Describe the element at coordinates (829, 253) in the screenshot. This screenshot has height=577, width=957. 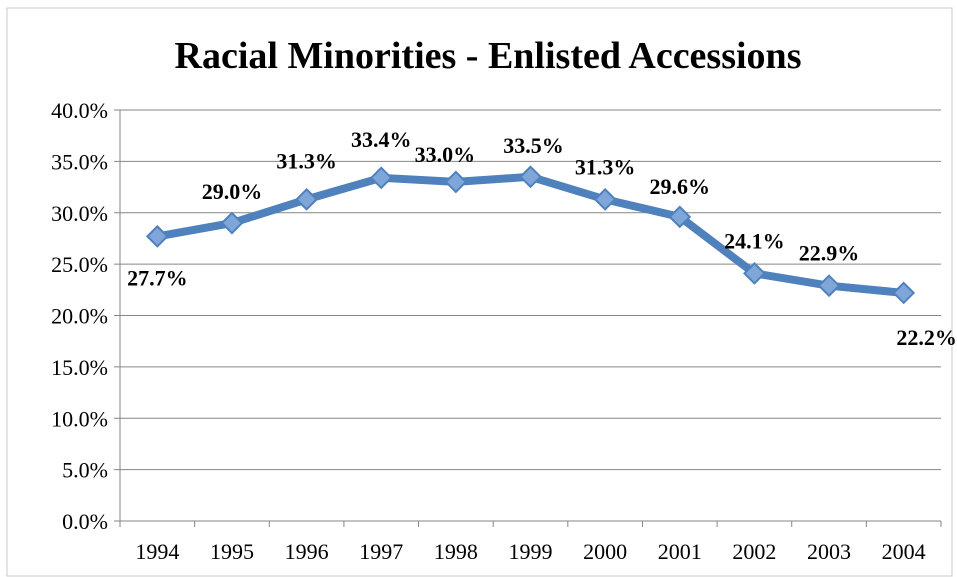
I see `data-label: 22.9%` at that location.